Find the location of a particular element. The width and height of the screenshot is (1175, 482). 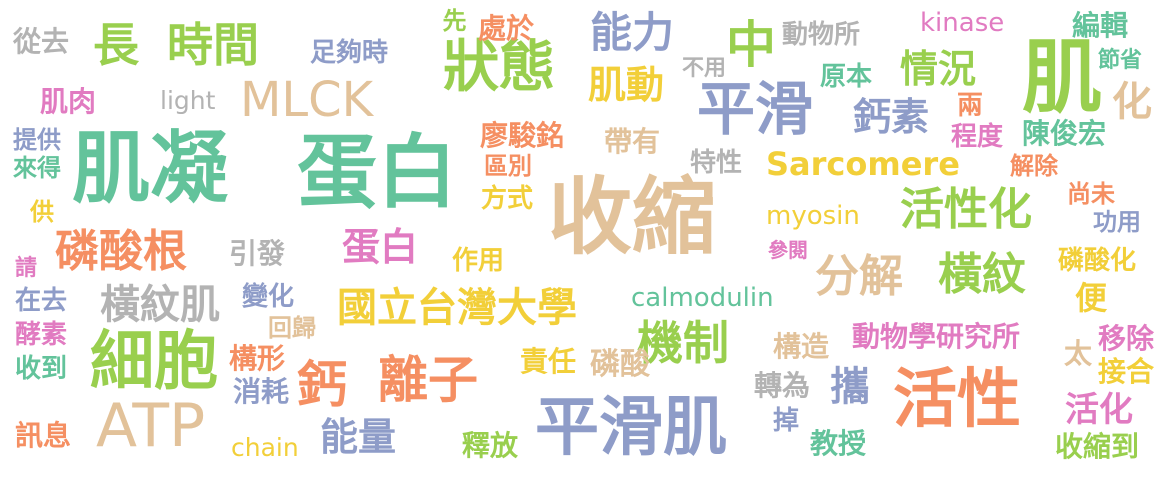

word: 回歸 is located at coordinates (292, 328).